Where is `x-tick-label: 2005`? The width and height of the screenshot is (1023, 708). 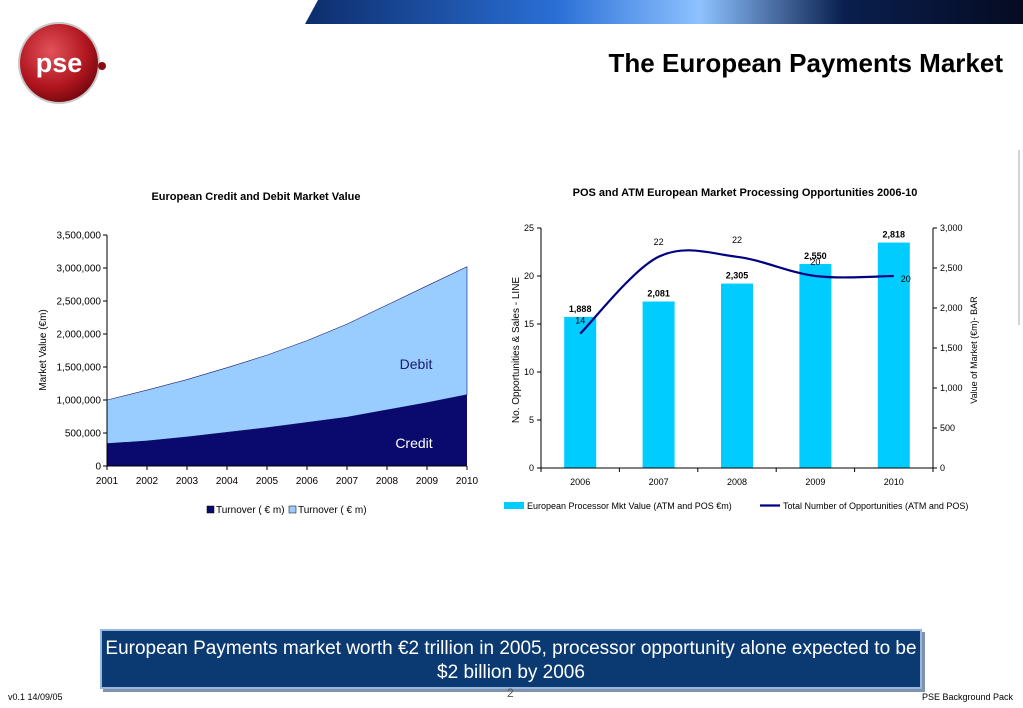
x-tick-label: 2005 is located at coordinates (267, 481).